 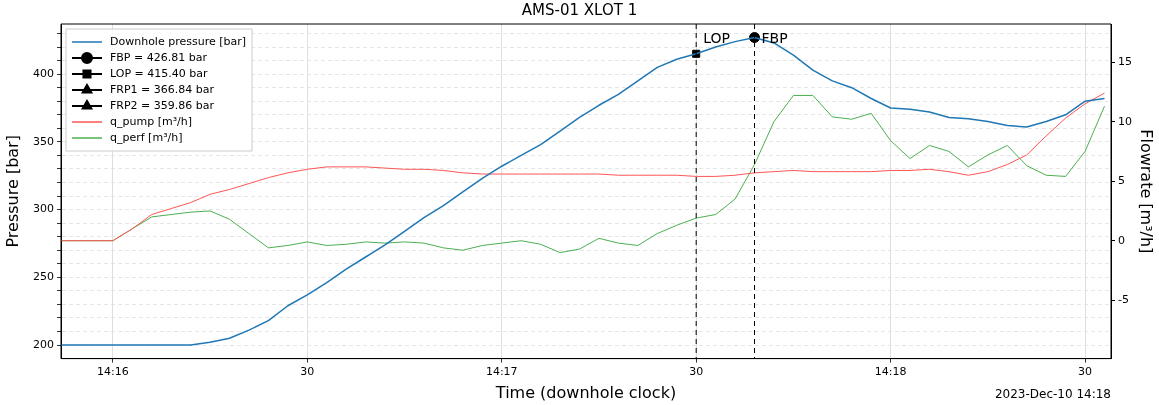 What do you see at coordinates (43, 73) in the screenshot?
I see `y-tick-label: 400` at bounding box center [43, 73].